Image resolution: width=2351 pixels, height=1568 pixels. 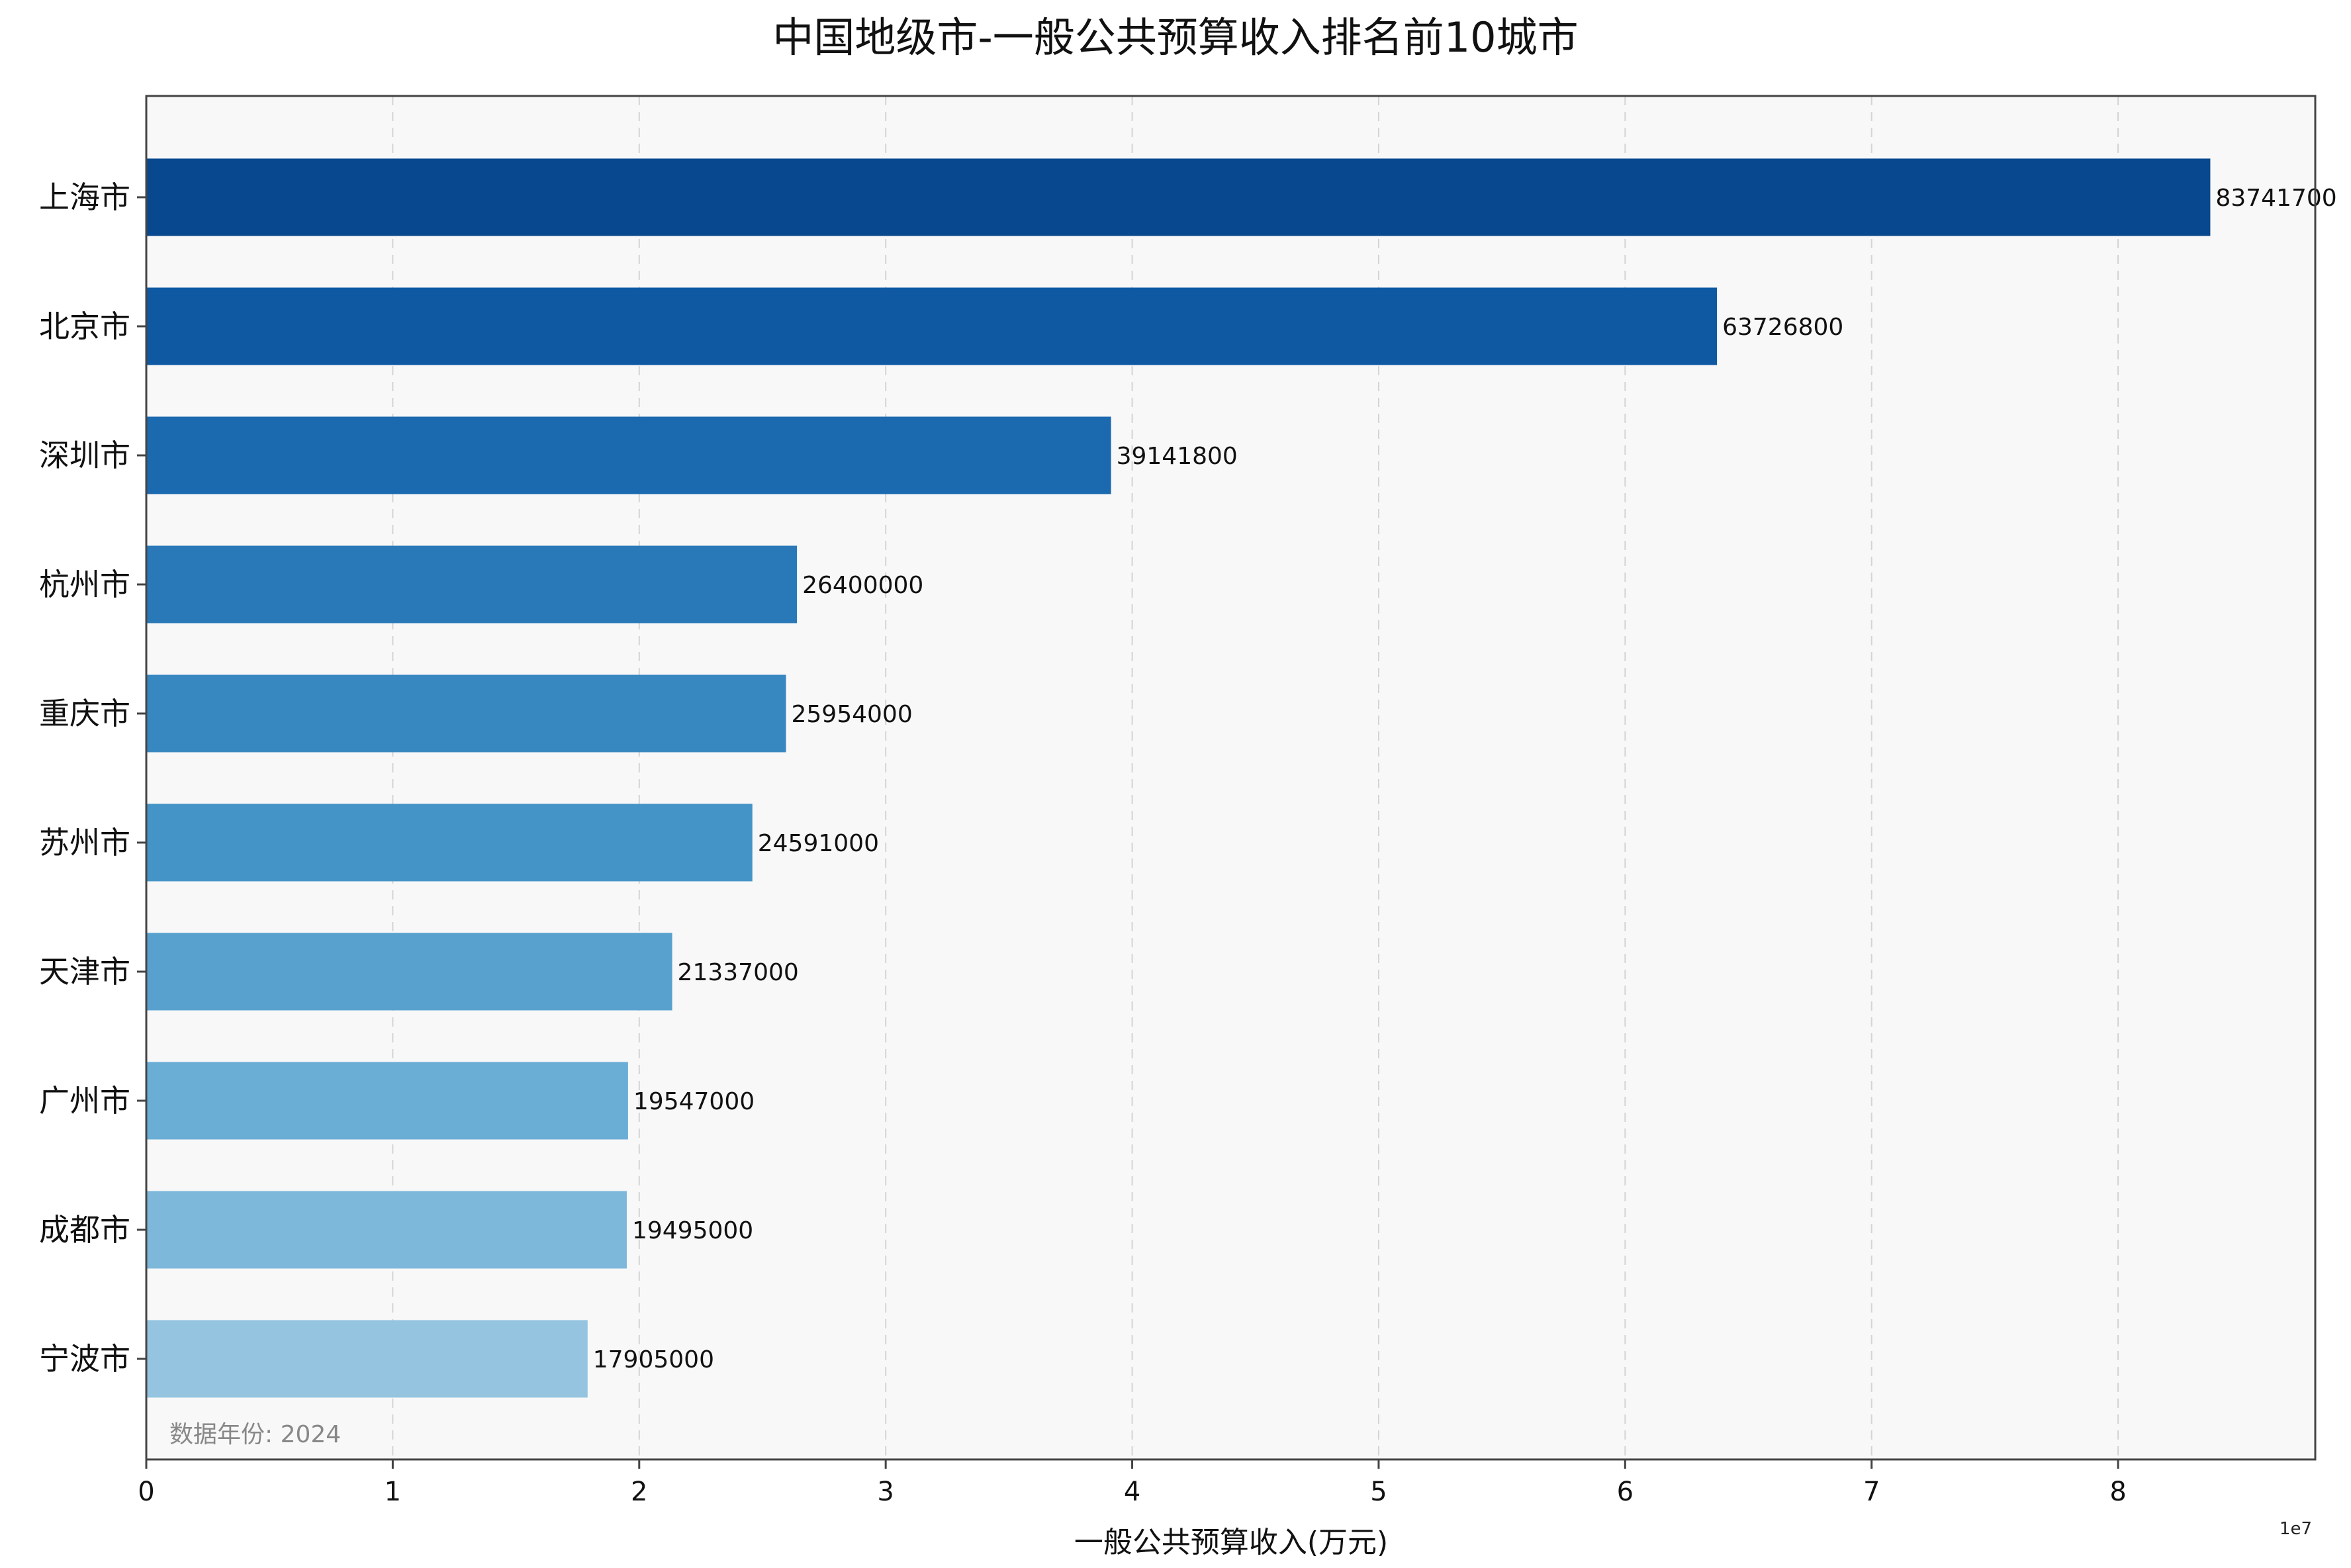 I want to click on x-tick-label: 2, so click(x=639, y=1492).